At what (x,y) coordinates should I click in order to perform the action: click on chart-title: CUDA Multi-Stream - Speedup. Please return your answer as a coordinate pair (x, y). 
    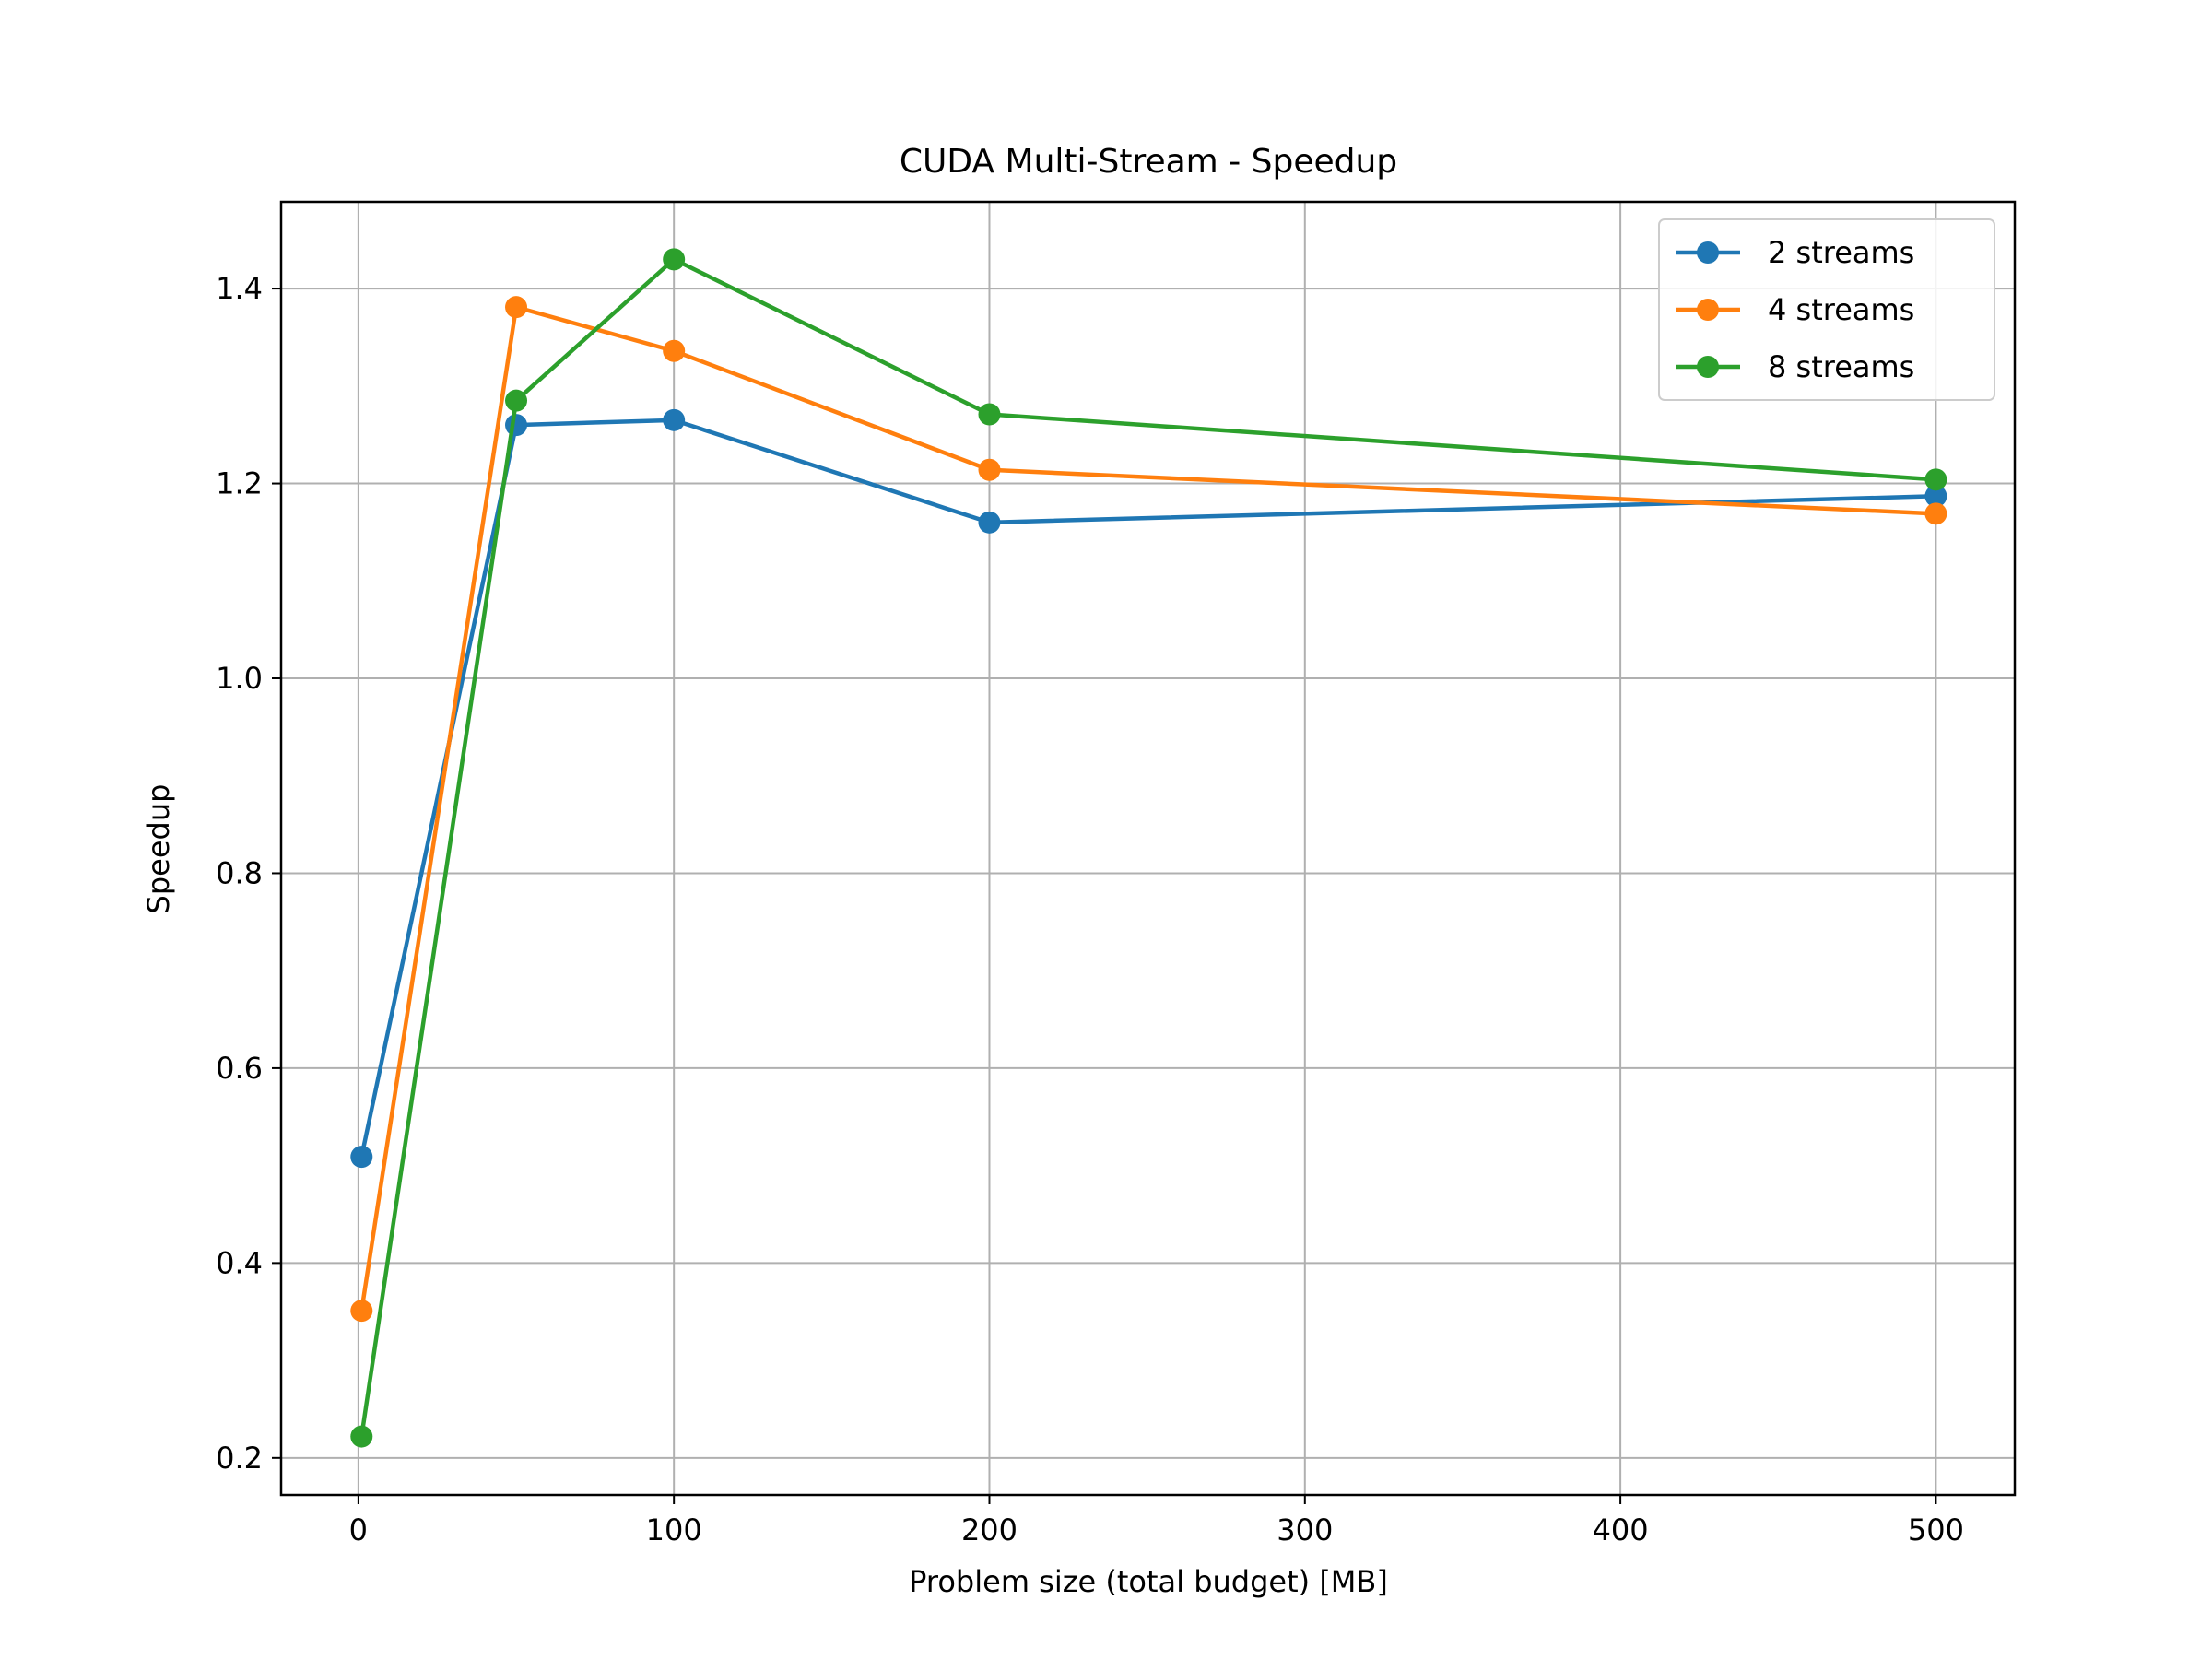
    Looking at the image, I should click on (1148, 162).